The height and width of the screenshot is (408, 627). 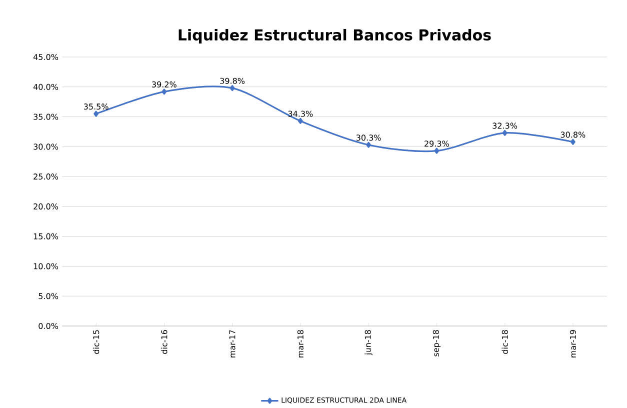 What do you see at coordinates (573, 135) in the screenshot?
I see `data-label: 30.8%` at bounding box center [573, 135].